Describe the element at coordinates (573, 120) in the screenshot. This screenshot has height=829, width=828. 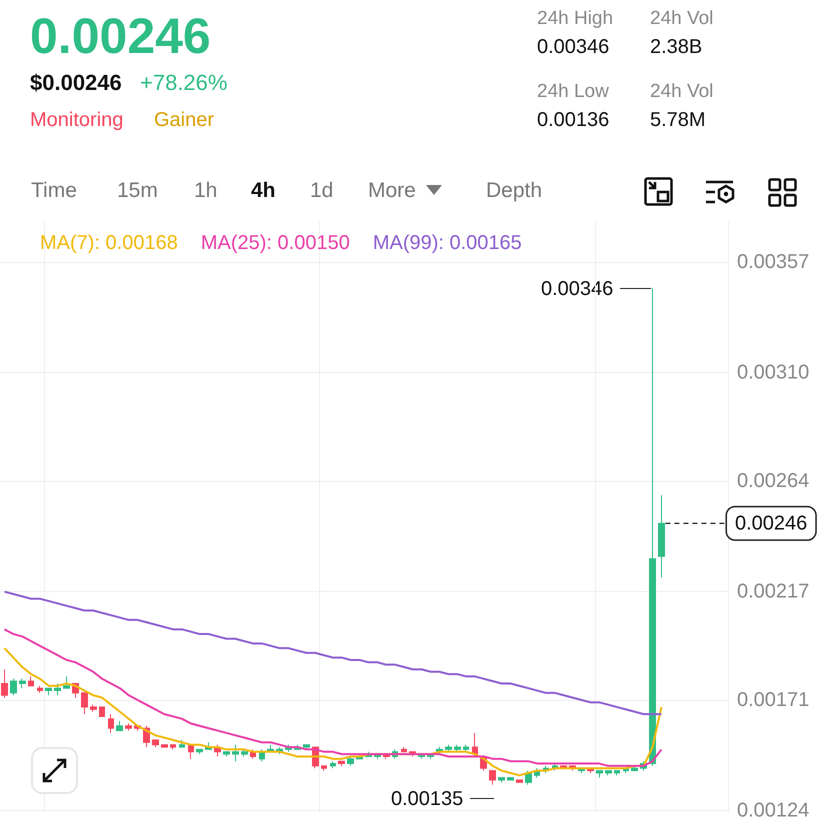
I see `text: 0.00136` at that location.